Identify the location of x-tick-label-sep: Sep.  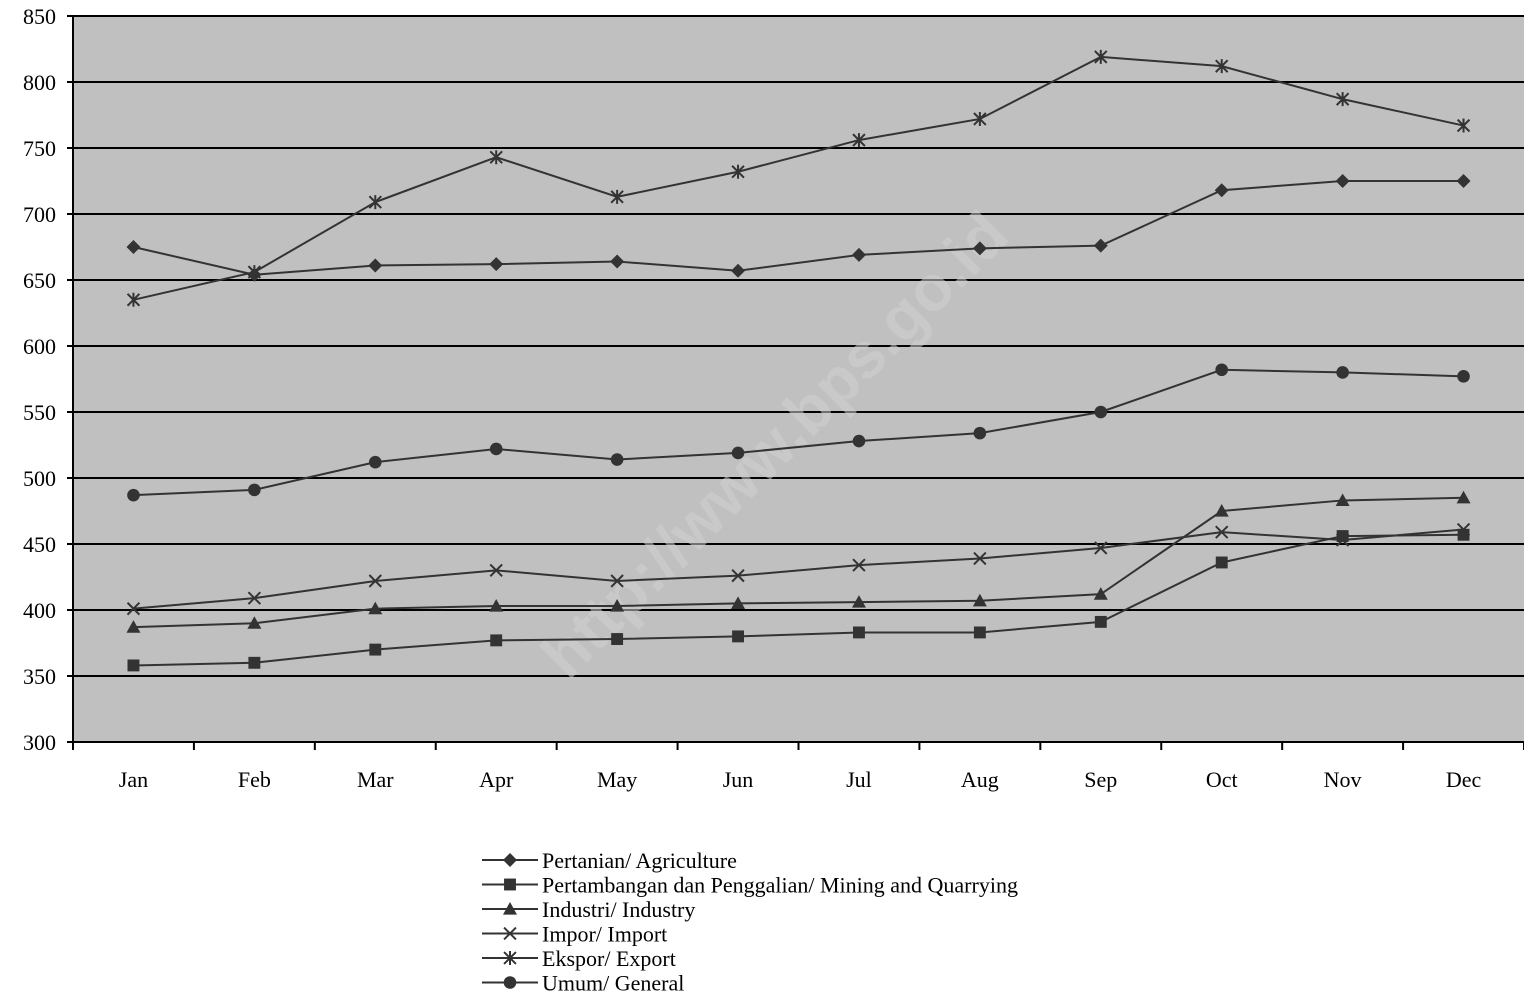
(1100, 779).